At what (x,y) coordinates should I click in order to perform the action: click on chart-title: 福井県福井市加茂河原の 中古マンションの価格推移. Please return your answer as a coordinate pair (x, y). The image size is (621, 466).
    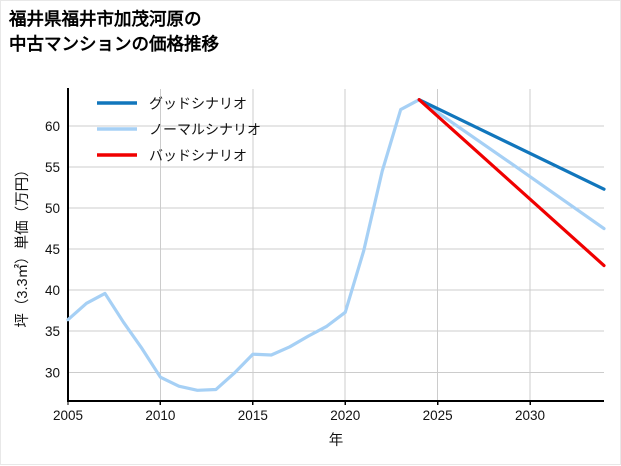
    Looking at the image, I should click on (309, 32).